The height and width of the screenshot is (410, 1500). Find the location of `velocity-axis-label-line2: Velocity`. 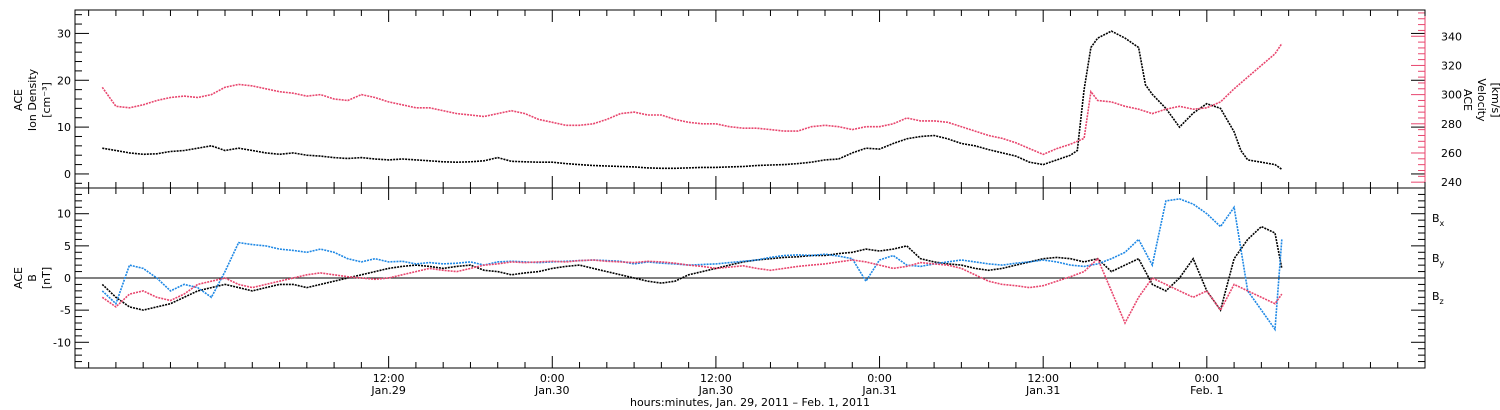

velocity-axis-label-line2: Velocity is located at coordinates (1481, 100).